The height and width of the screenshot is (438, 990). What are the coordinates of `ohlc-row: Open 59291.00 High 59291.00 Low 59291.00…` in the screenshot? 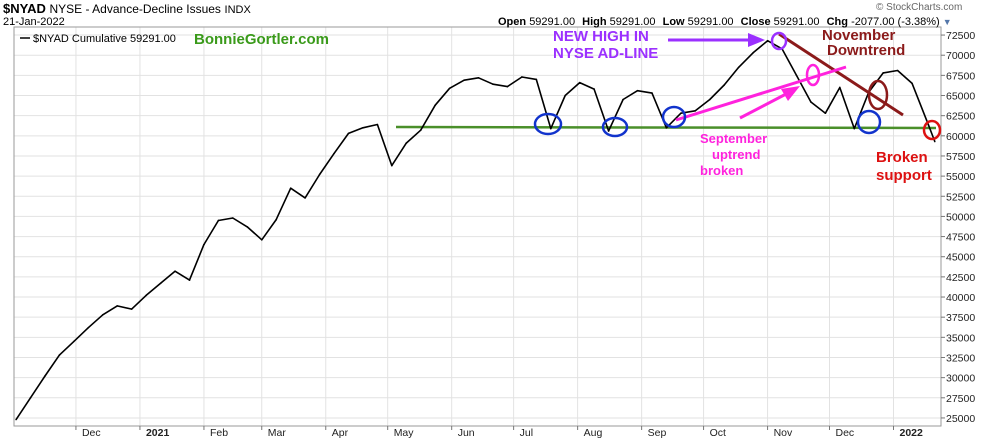 It's located at (725, 22).